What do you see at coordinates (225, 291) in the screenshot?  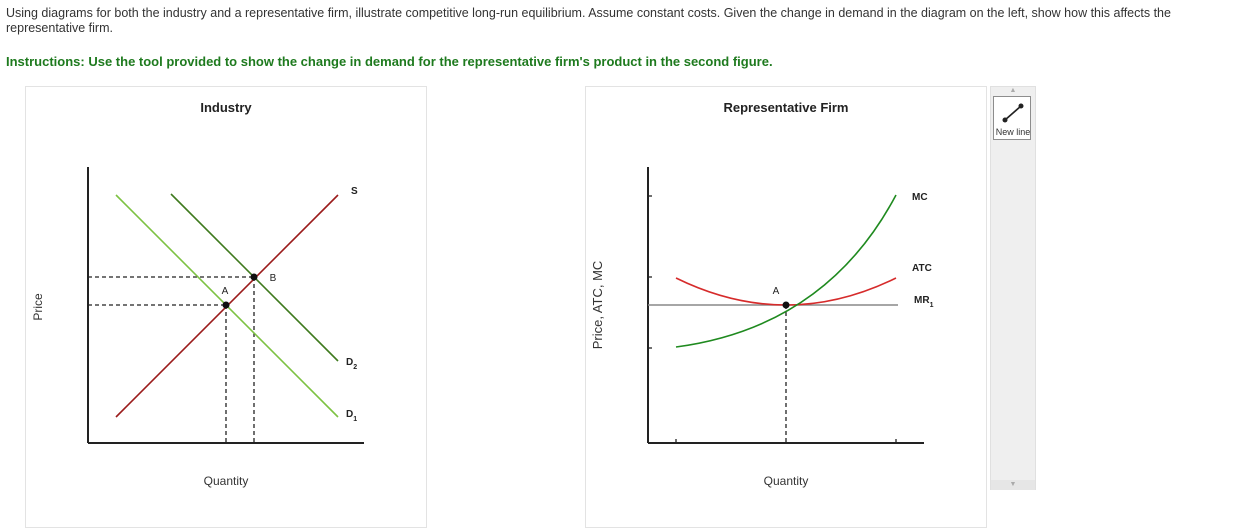 I see `point-a-label: A` at bounding box center [225, 291].